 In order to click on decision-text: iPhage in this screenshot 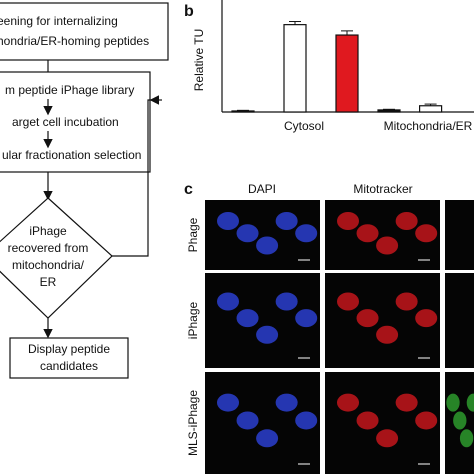, I will do `click(48, 231)`.